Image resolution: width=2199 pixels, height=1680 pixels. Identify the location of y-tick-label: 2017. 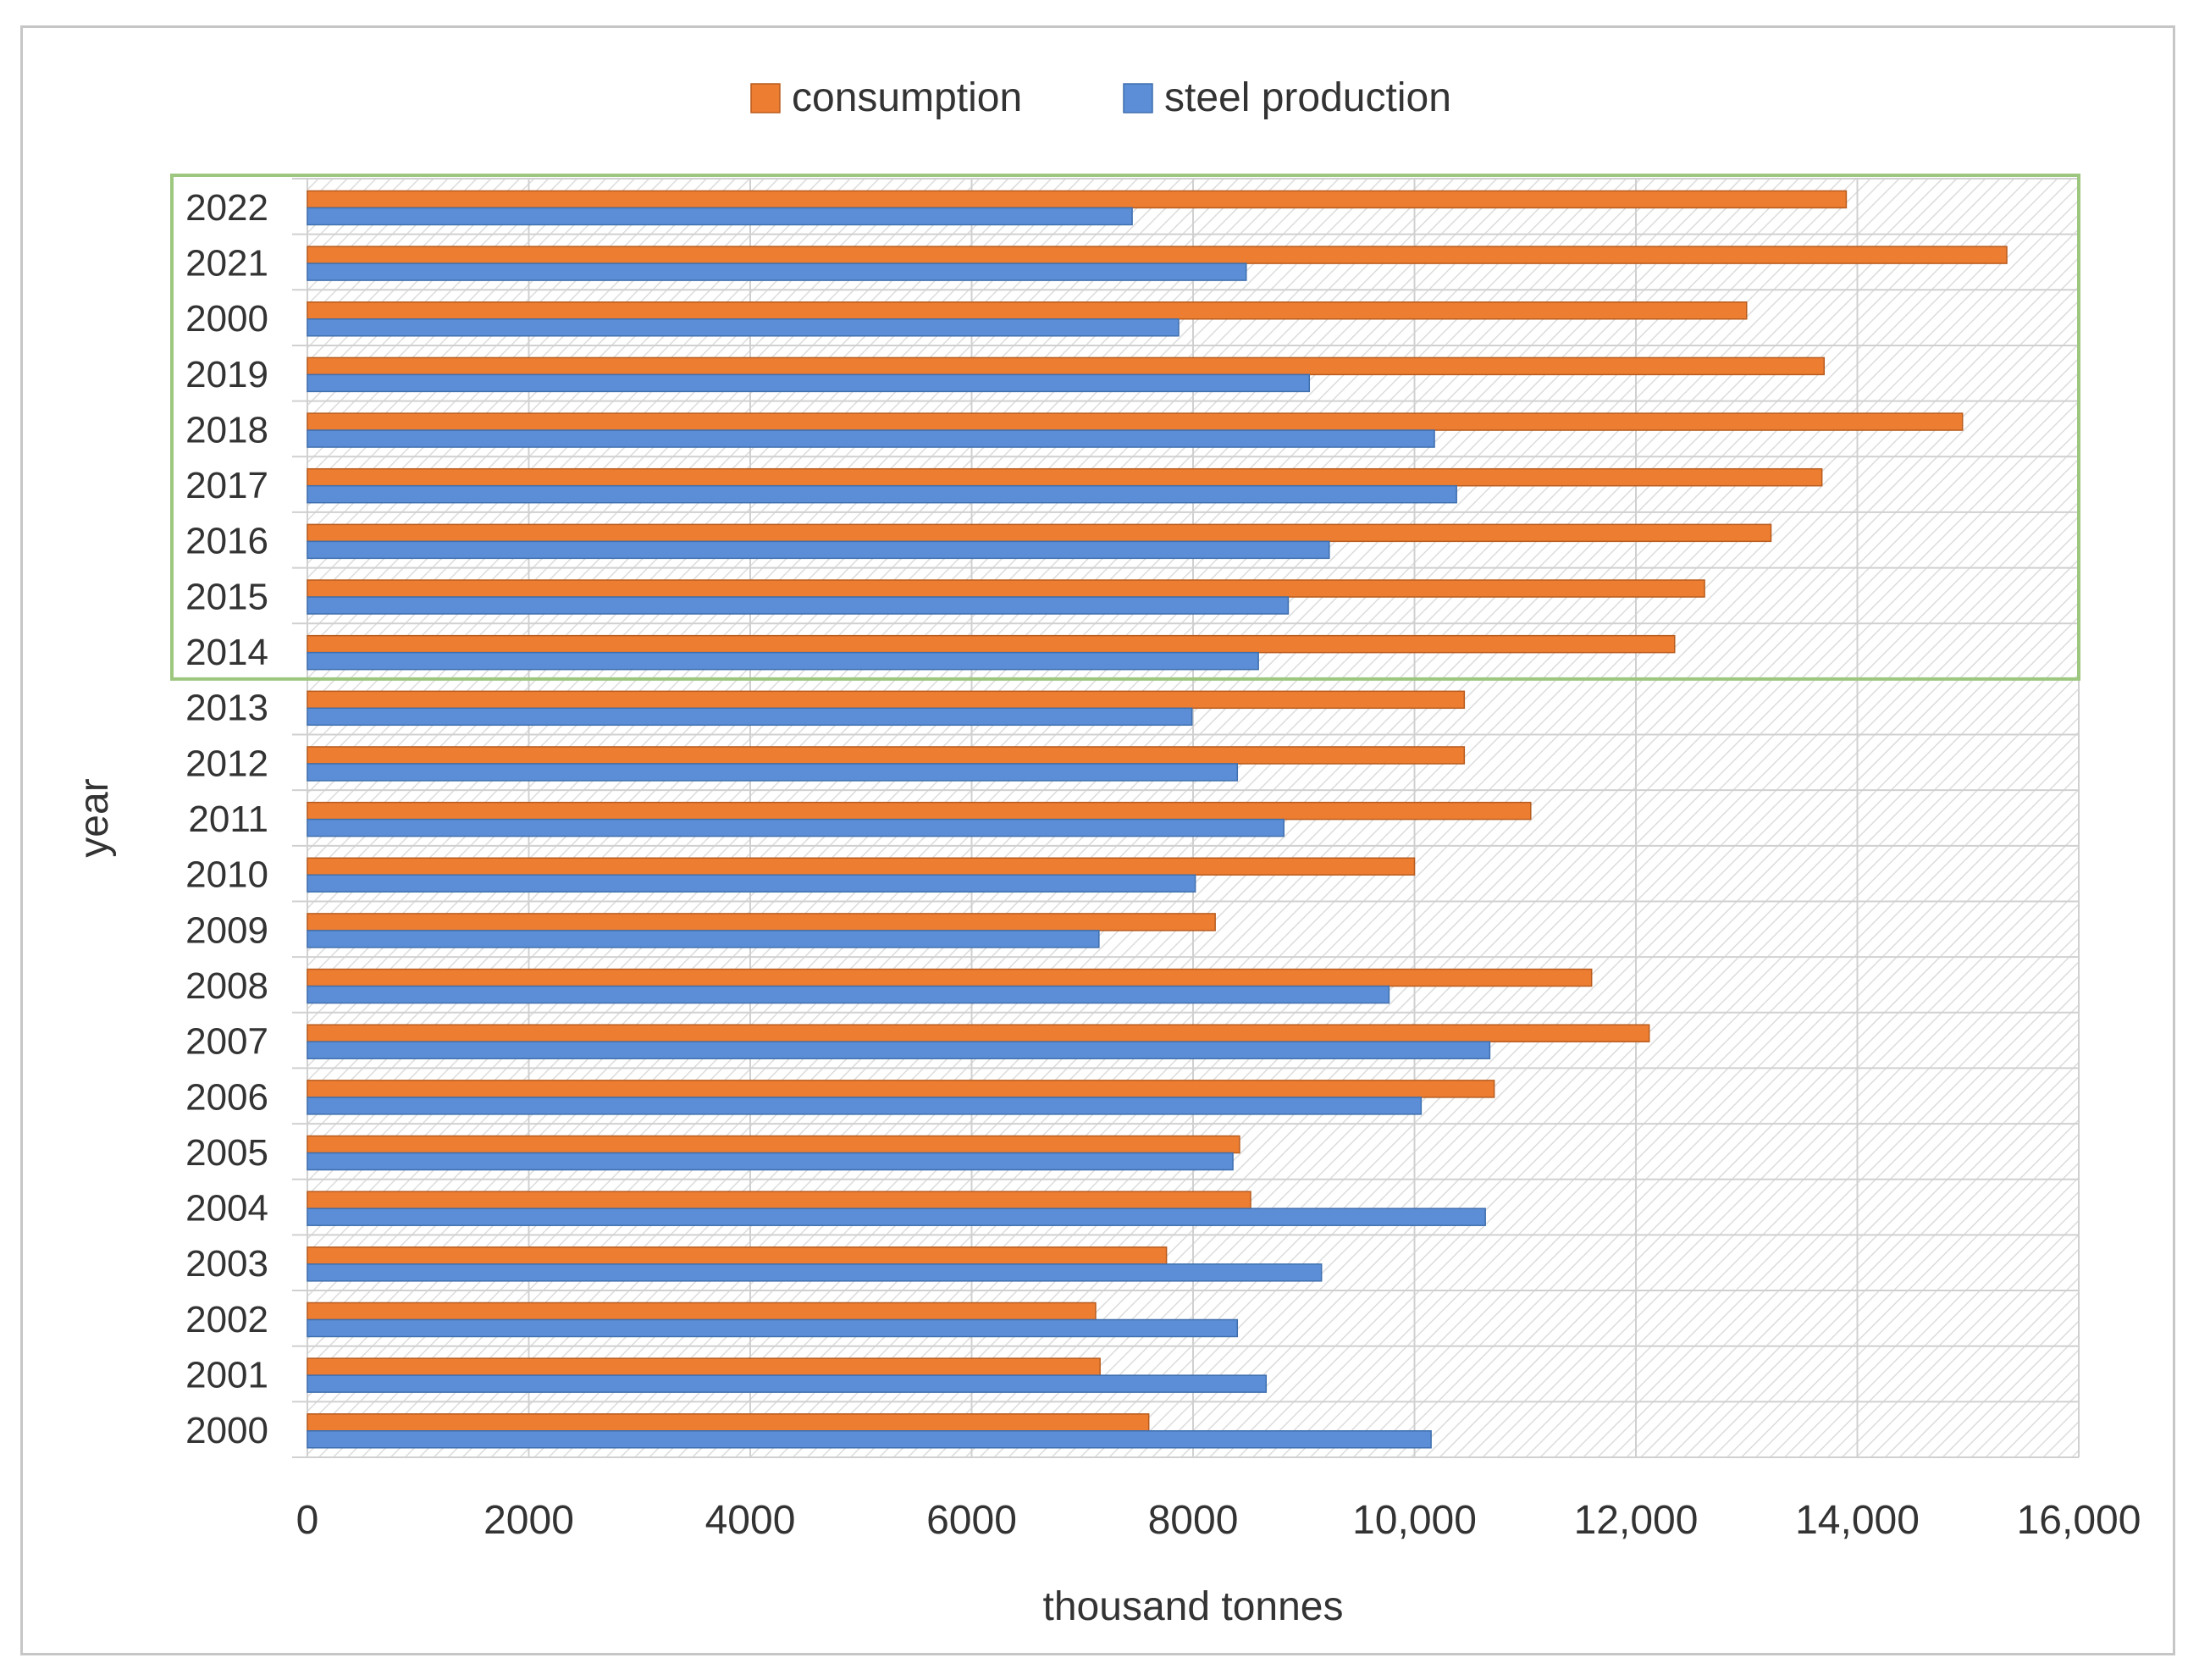
(226, 485).